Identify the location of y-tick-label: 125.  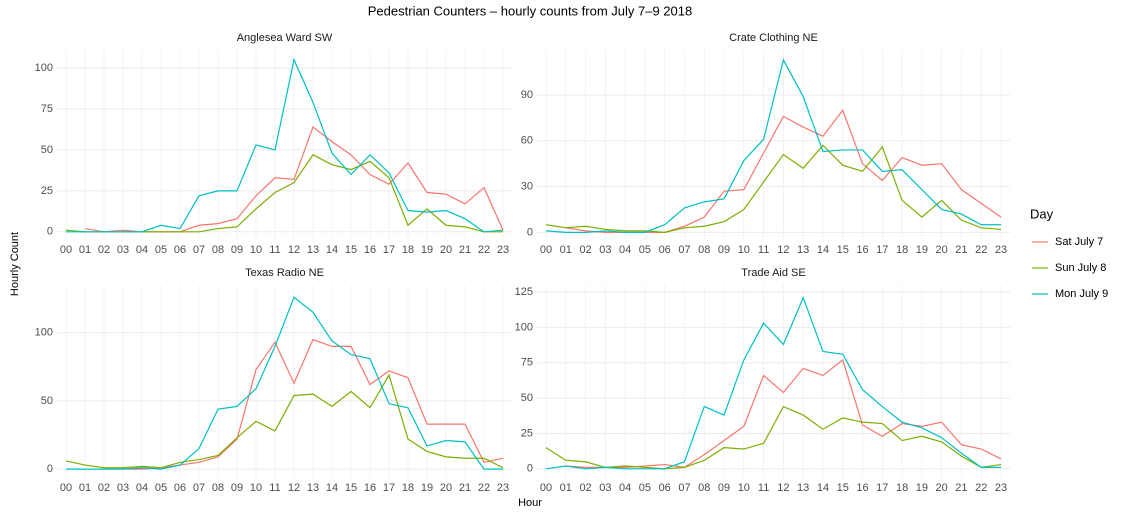
(524, 292).